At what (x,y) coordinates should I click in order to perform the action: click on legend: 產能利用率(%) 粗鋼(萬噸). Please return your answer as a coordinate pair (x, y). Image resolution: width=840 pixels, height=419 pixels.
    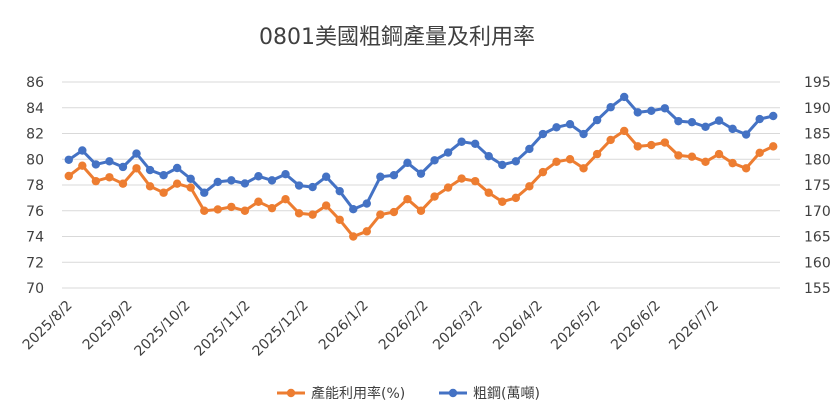
    Looking at the image, I should click on (408, 393).